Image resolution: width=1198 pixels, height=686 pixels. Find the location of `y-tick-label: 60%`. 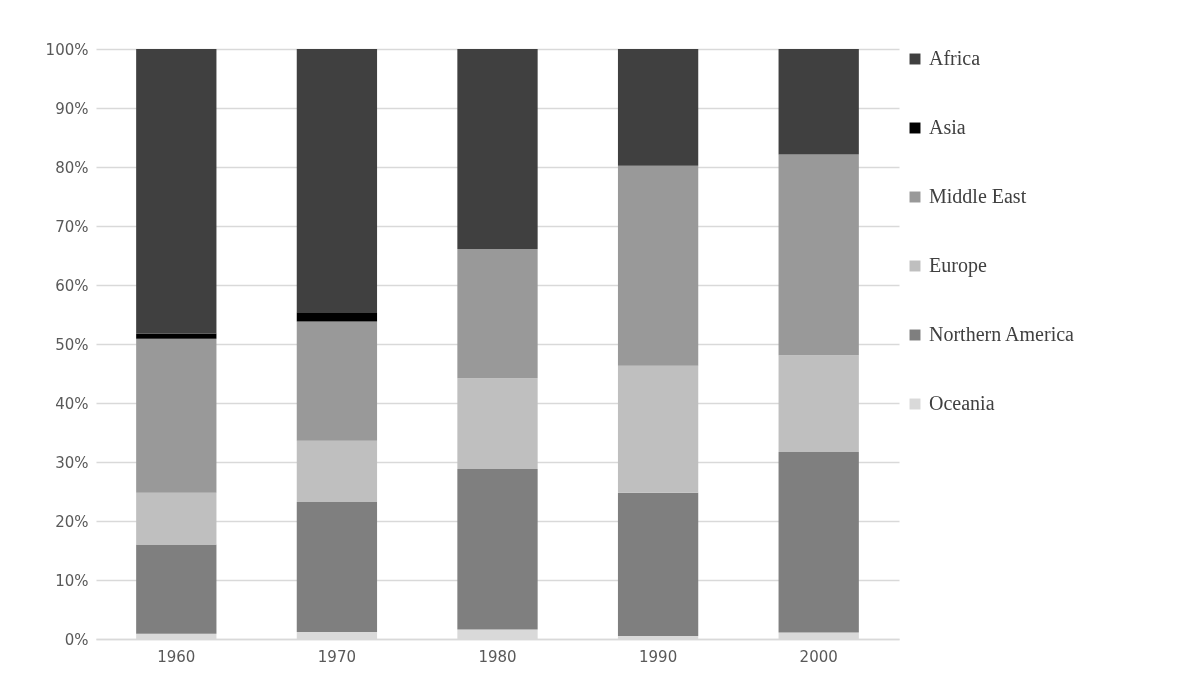

y-tick-label: 60% is located at coordinates (72, 285).